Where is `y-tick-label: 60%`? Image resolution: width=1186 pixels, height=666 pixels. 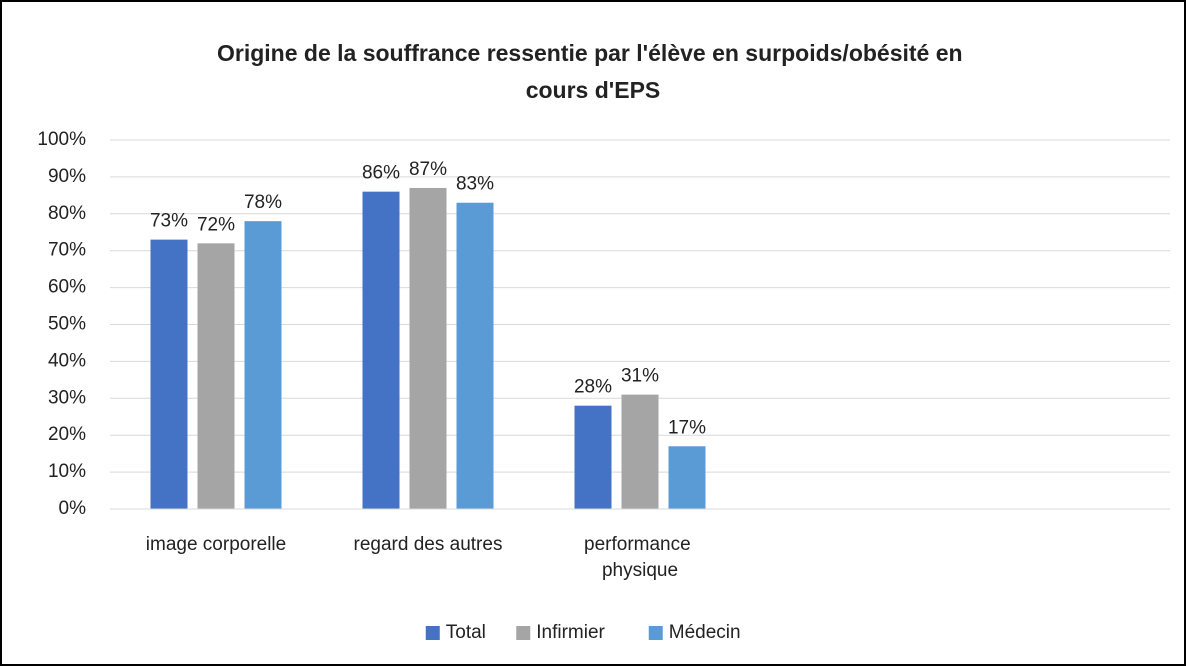
y-tick-label: 60% is located at coordinates (67, 287).